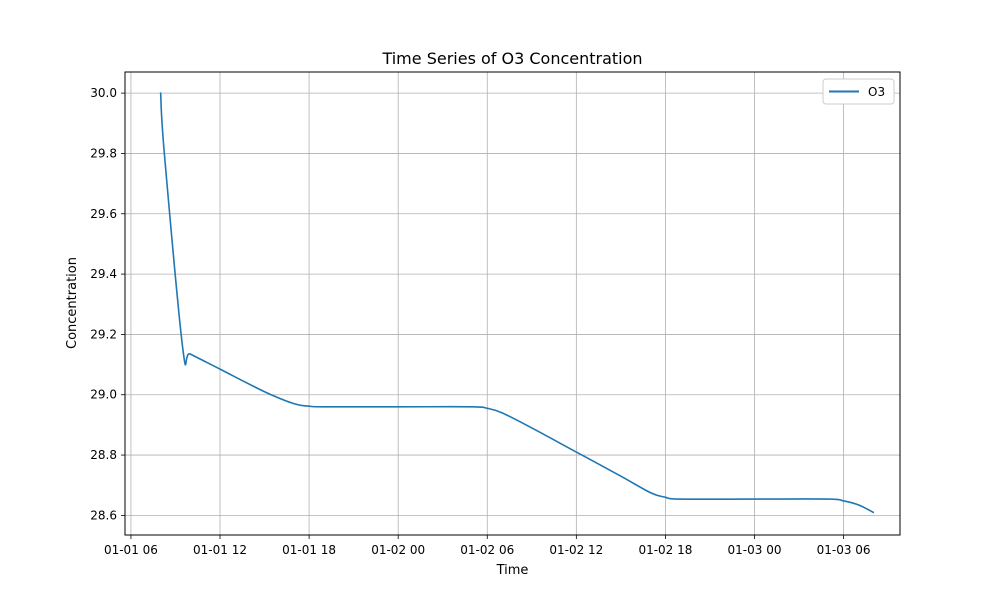 The width and height of the screenshot is (1000, 600). Describe the element at coordinates (511, 58) in the screenshot. I see `chart-title: Time Series of O3 Concentration` at that location.